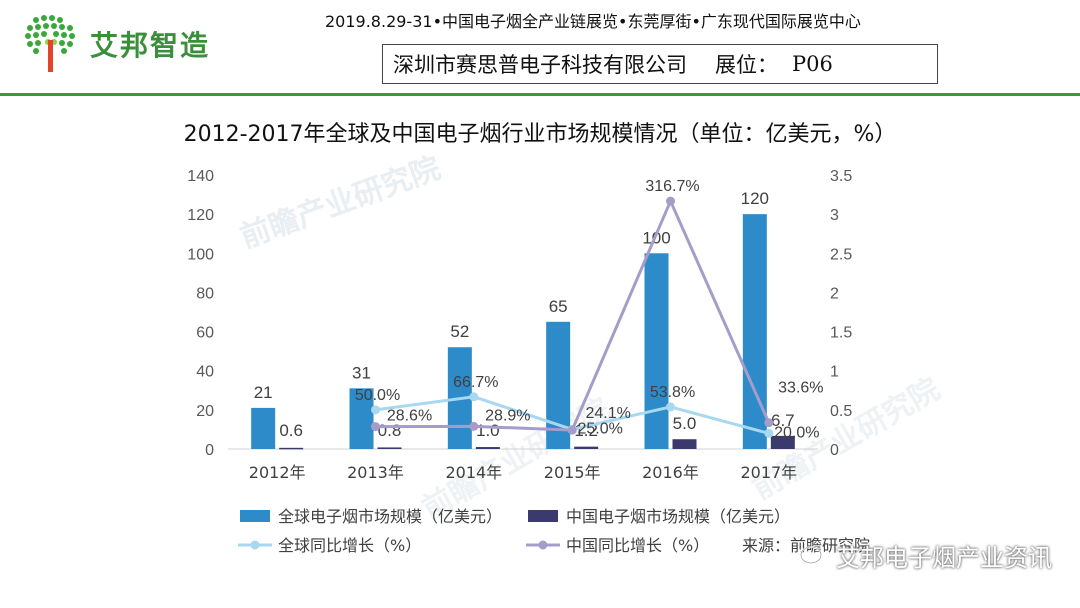 This screenshot has height=608, width=1080. What do you see at coordinates (349, 545) in the screenshot?
I see `legend-label: 全球同比增长（%）` at bounding box center [349, 545].